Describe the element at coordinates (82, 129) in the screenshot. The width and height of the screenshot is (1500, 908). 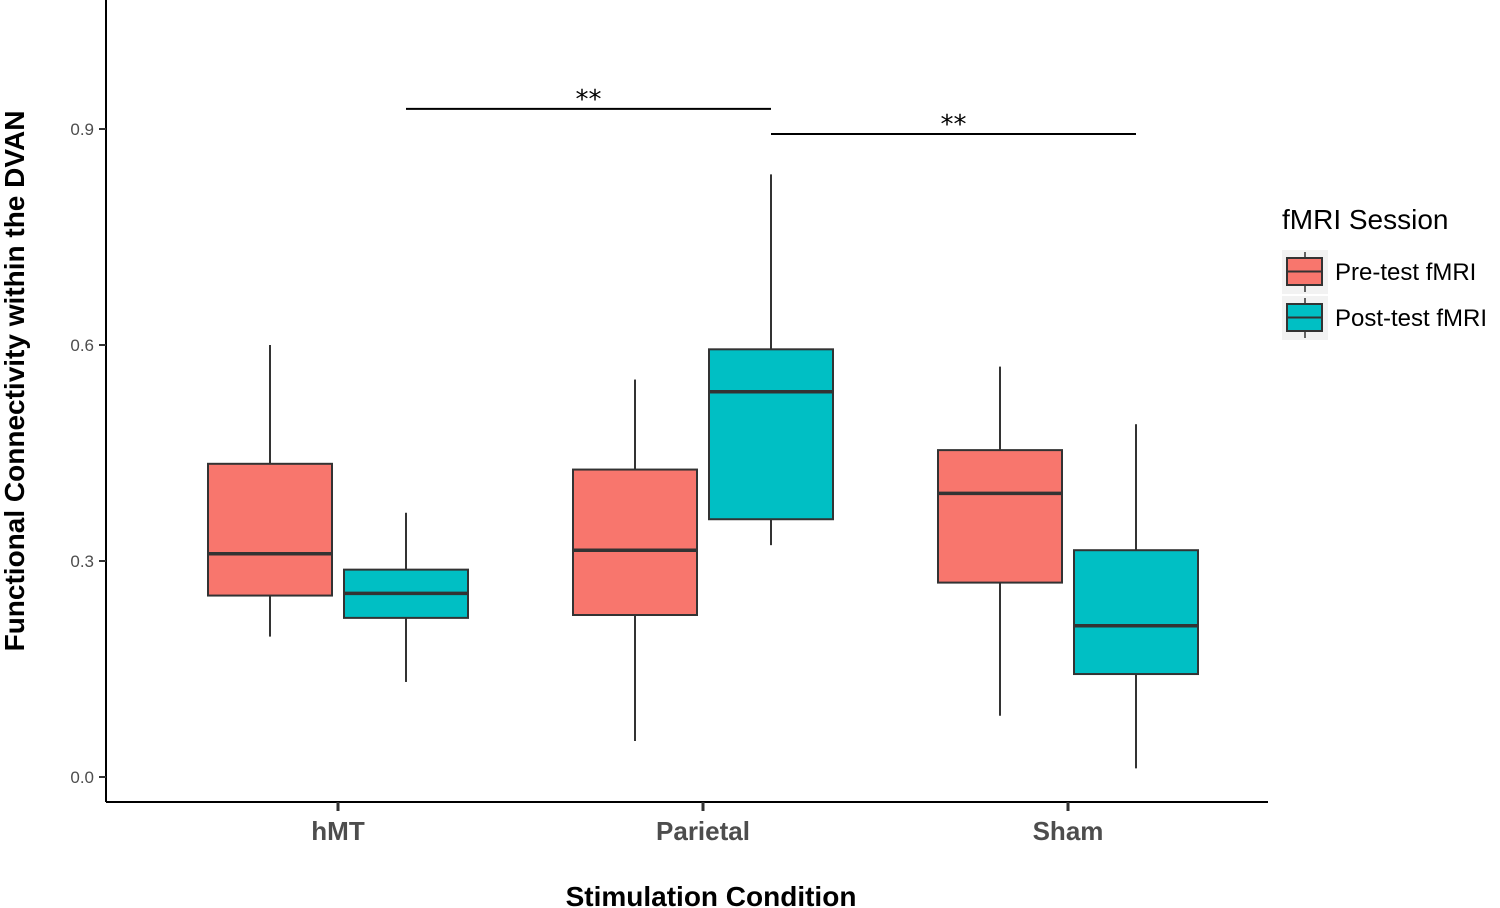
I see `y-tick-label: 0.9` at that location.